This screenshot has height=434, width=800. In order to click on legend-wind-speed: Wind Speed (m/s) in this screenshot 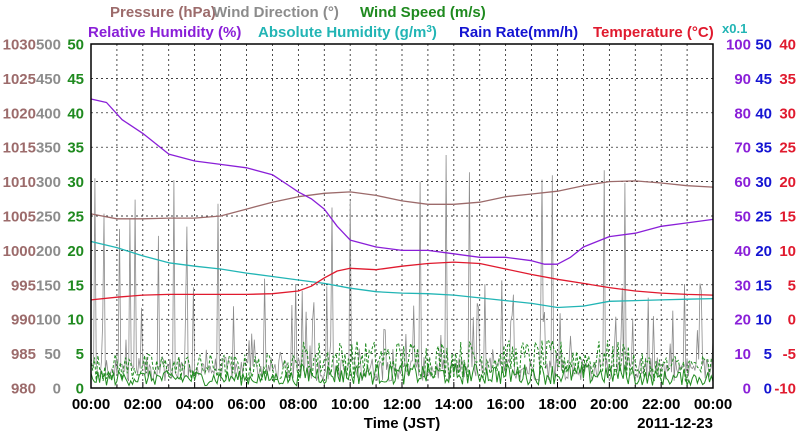, I will do `click(423, 12)`.